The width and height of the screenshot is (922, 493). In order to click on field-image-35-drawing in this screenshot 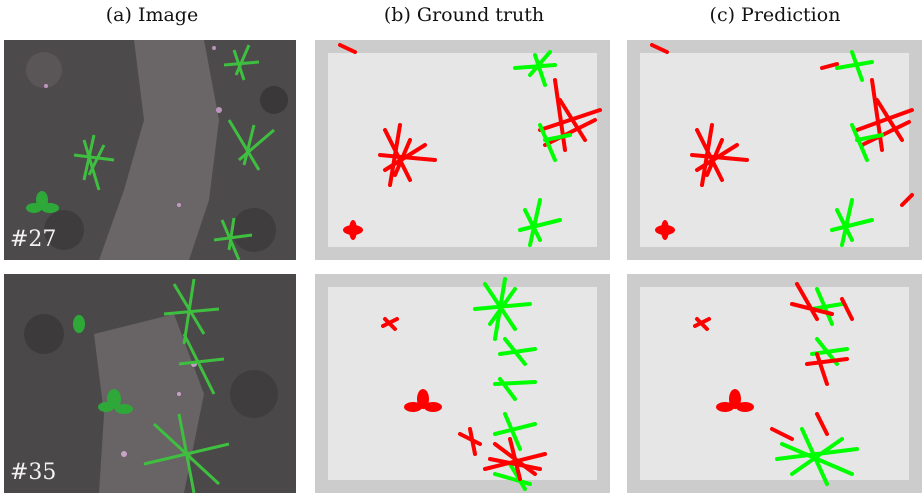, I will do `click(150, 383)`.